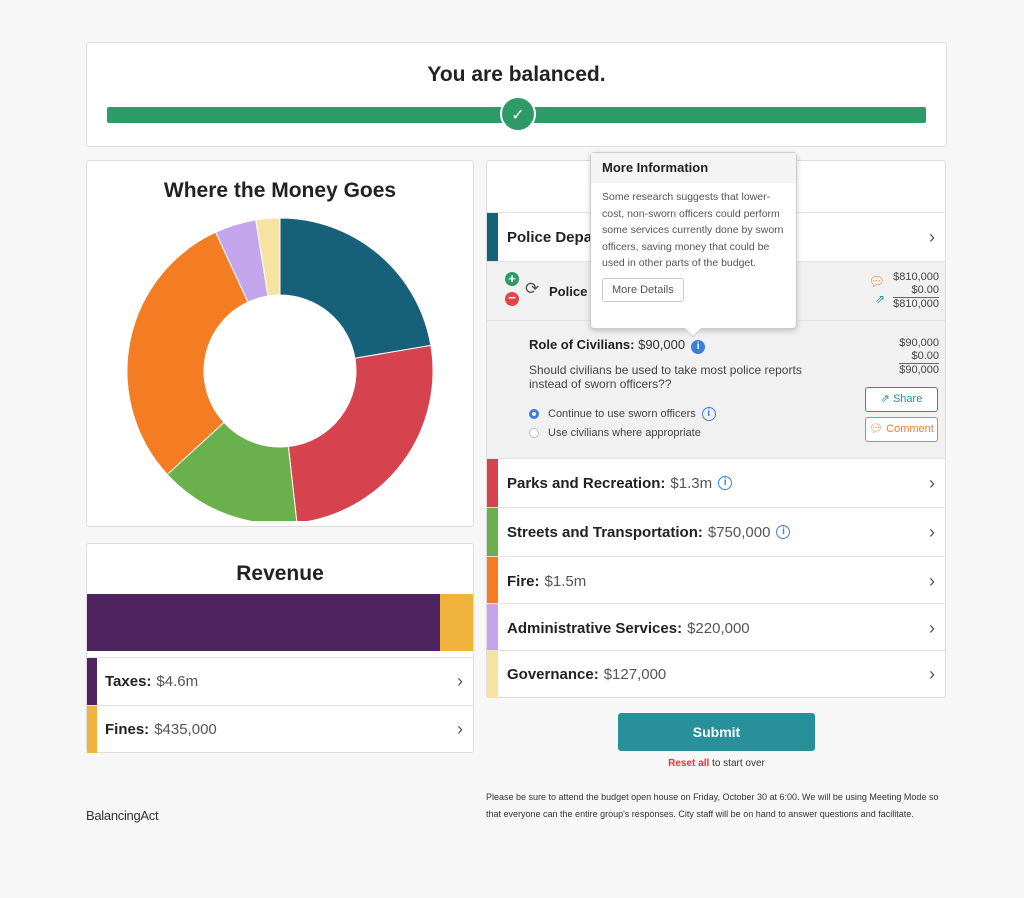  I want to click on row-value: $4.6m, so click(177, 681).